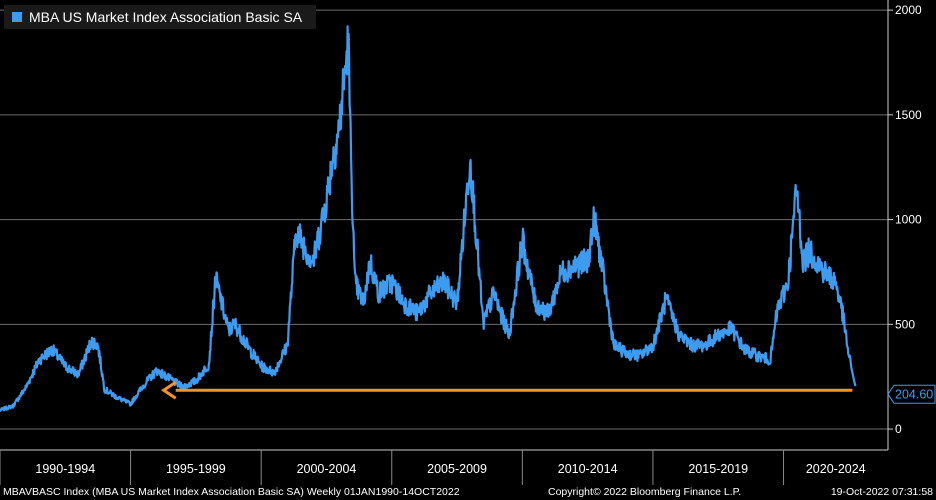 This screenshot has width=936, height=500. I want to click on y-tick-label: 1000, so click(908, 220).